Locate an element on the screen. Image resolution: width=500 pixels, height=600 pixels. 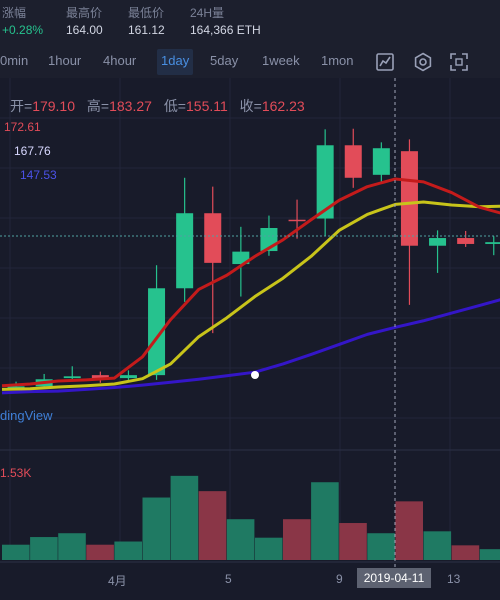
stat-2: 最低价 161.12 is located at coordinates (146, 20).